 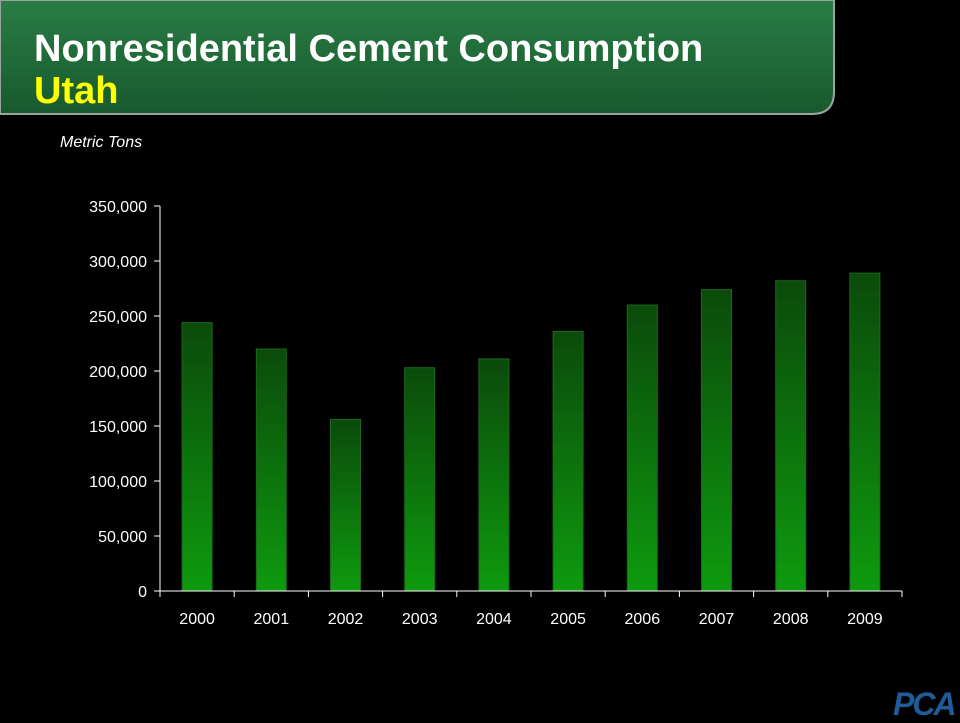 I want to click on x-tick-label: 2006, so click(x=643, y=619).